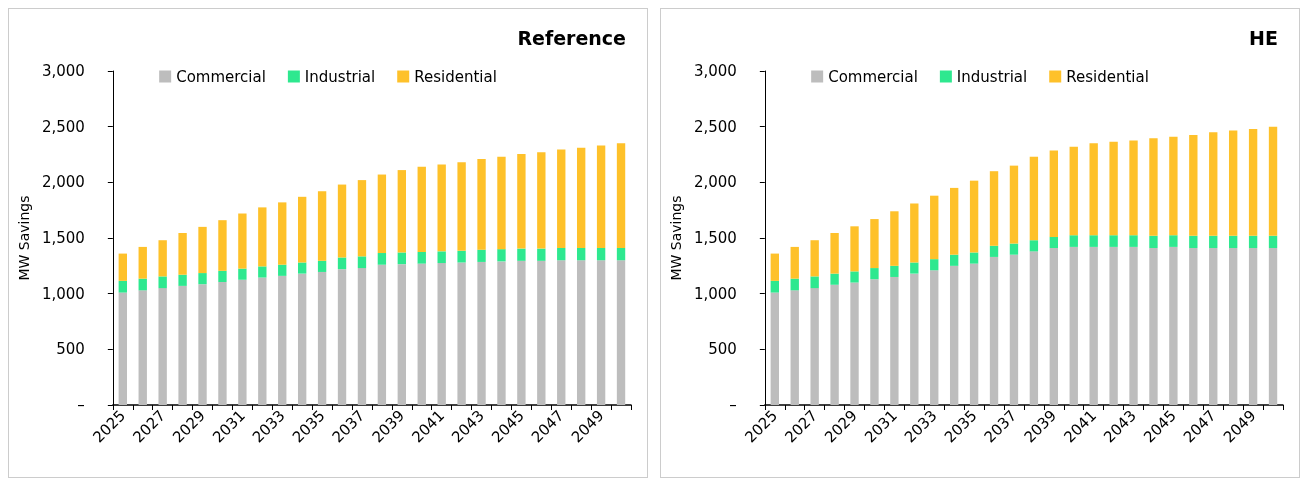  Describe the element at coordinates (24, 238) in the screenshot. I see `y-axis-title: MW Savings` at that location.